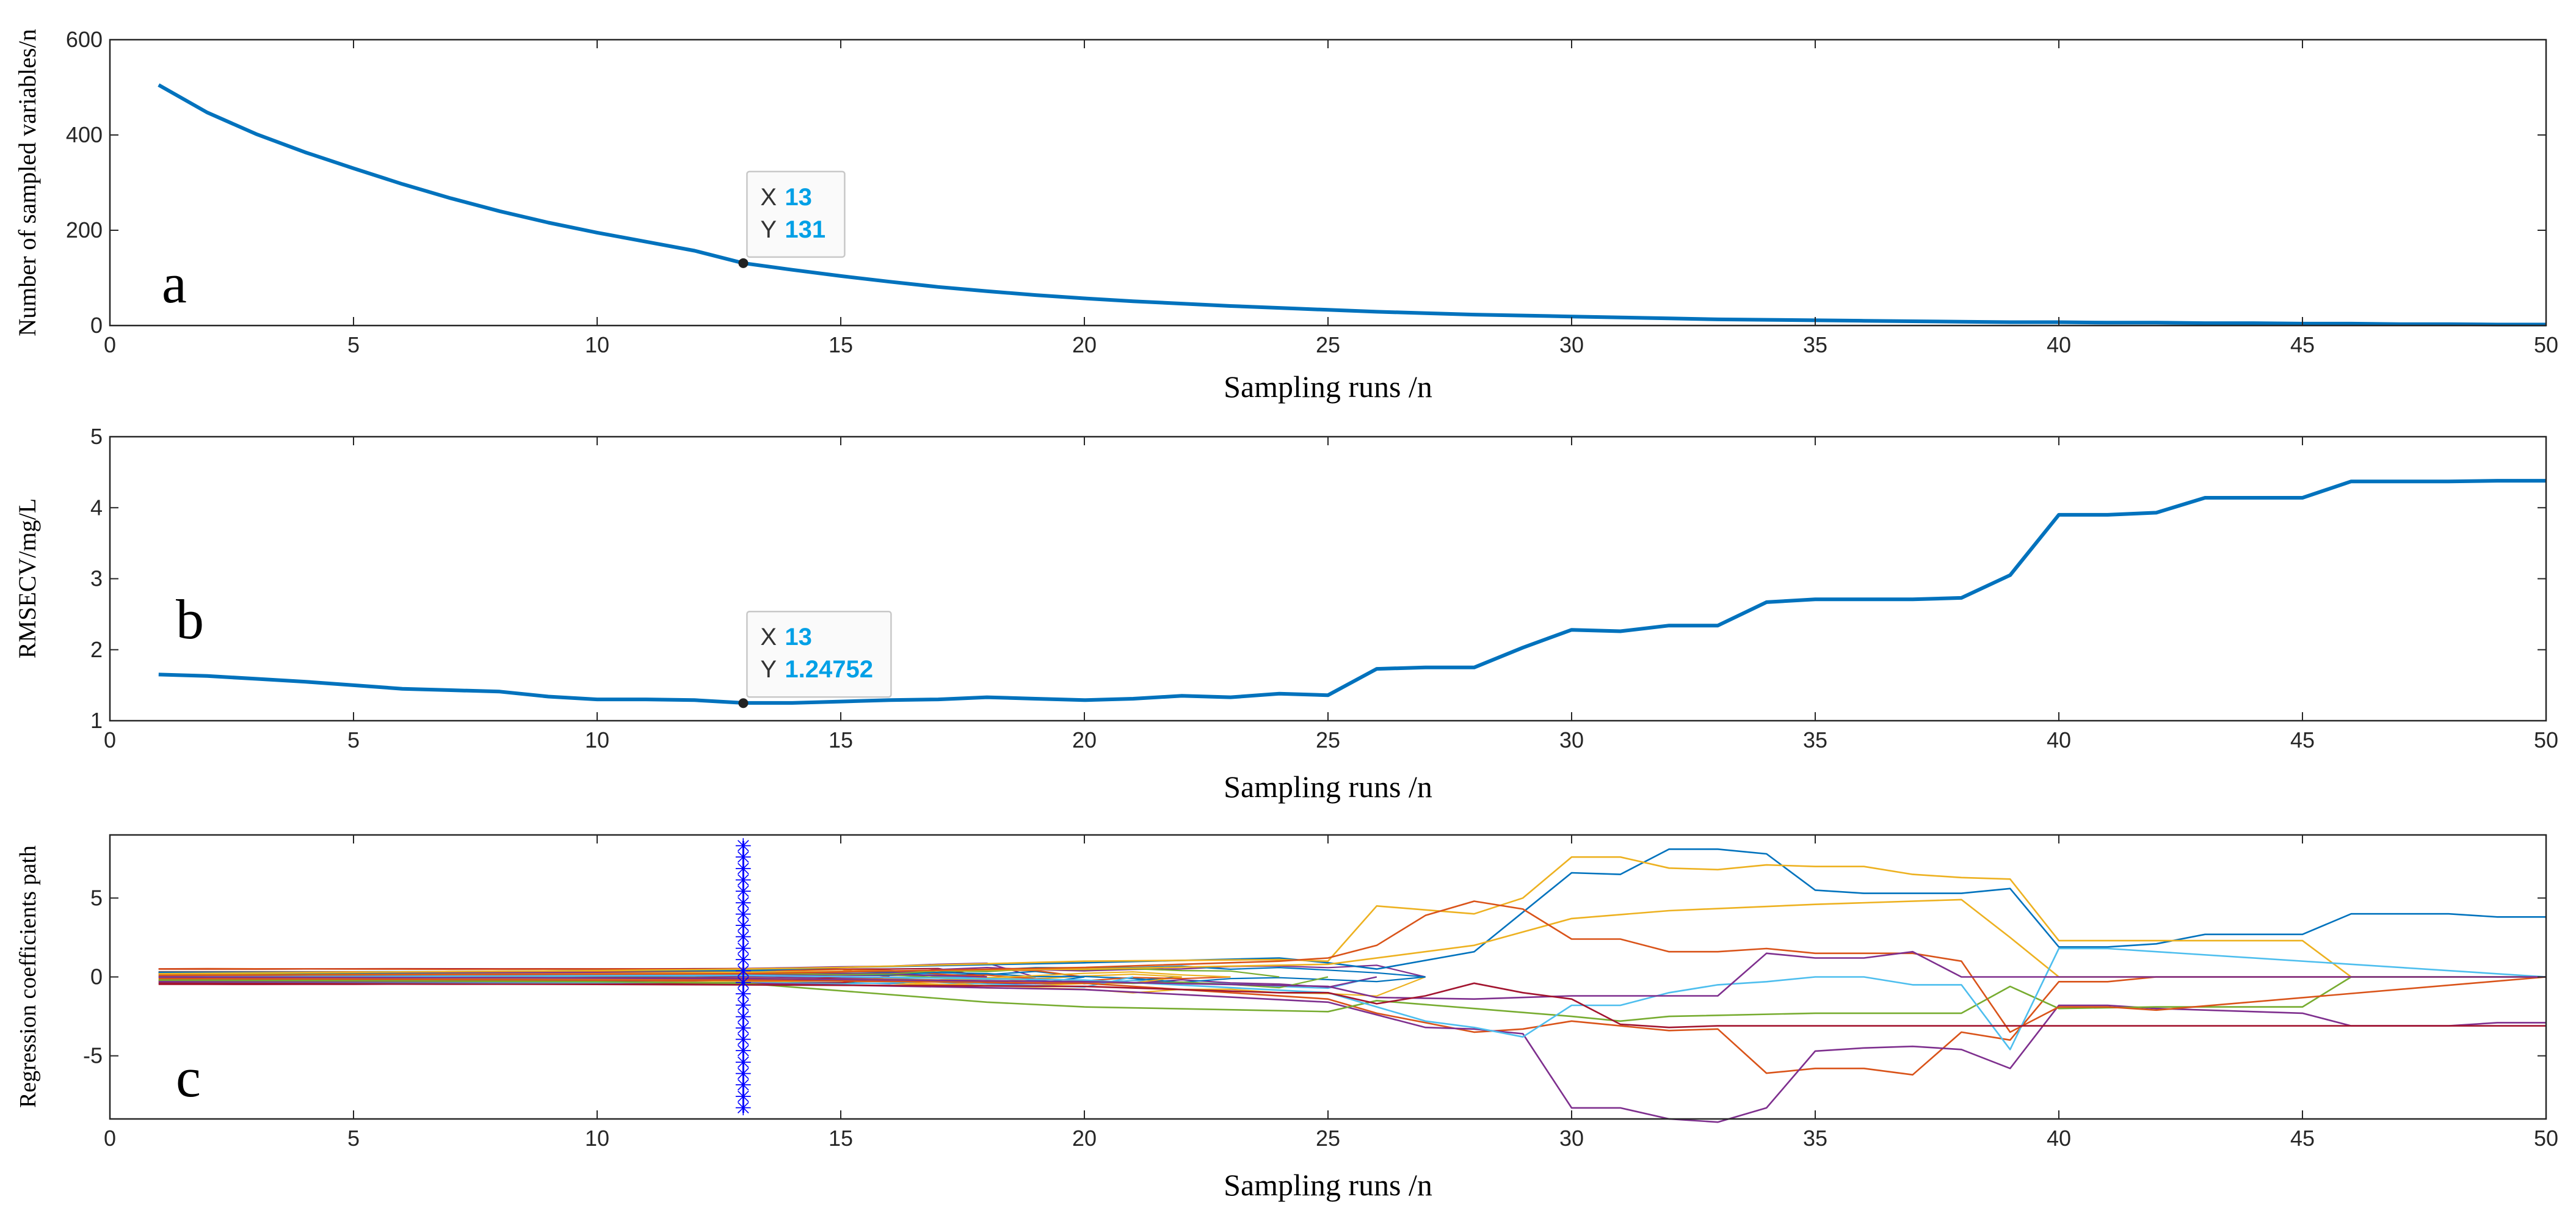 The width and height of the screenshot is (2576, 1213). What do you see at coordinates (1328, 344) in the screenshot?
I see `panel-a-xtick-label: 25` at bounding box center [1328, 344].